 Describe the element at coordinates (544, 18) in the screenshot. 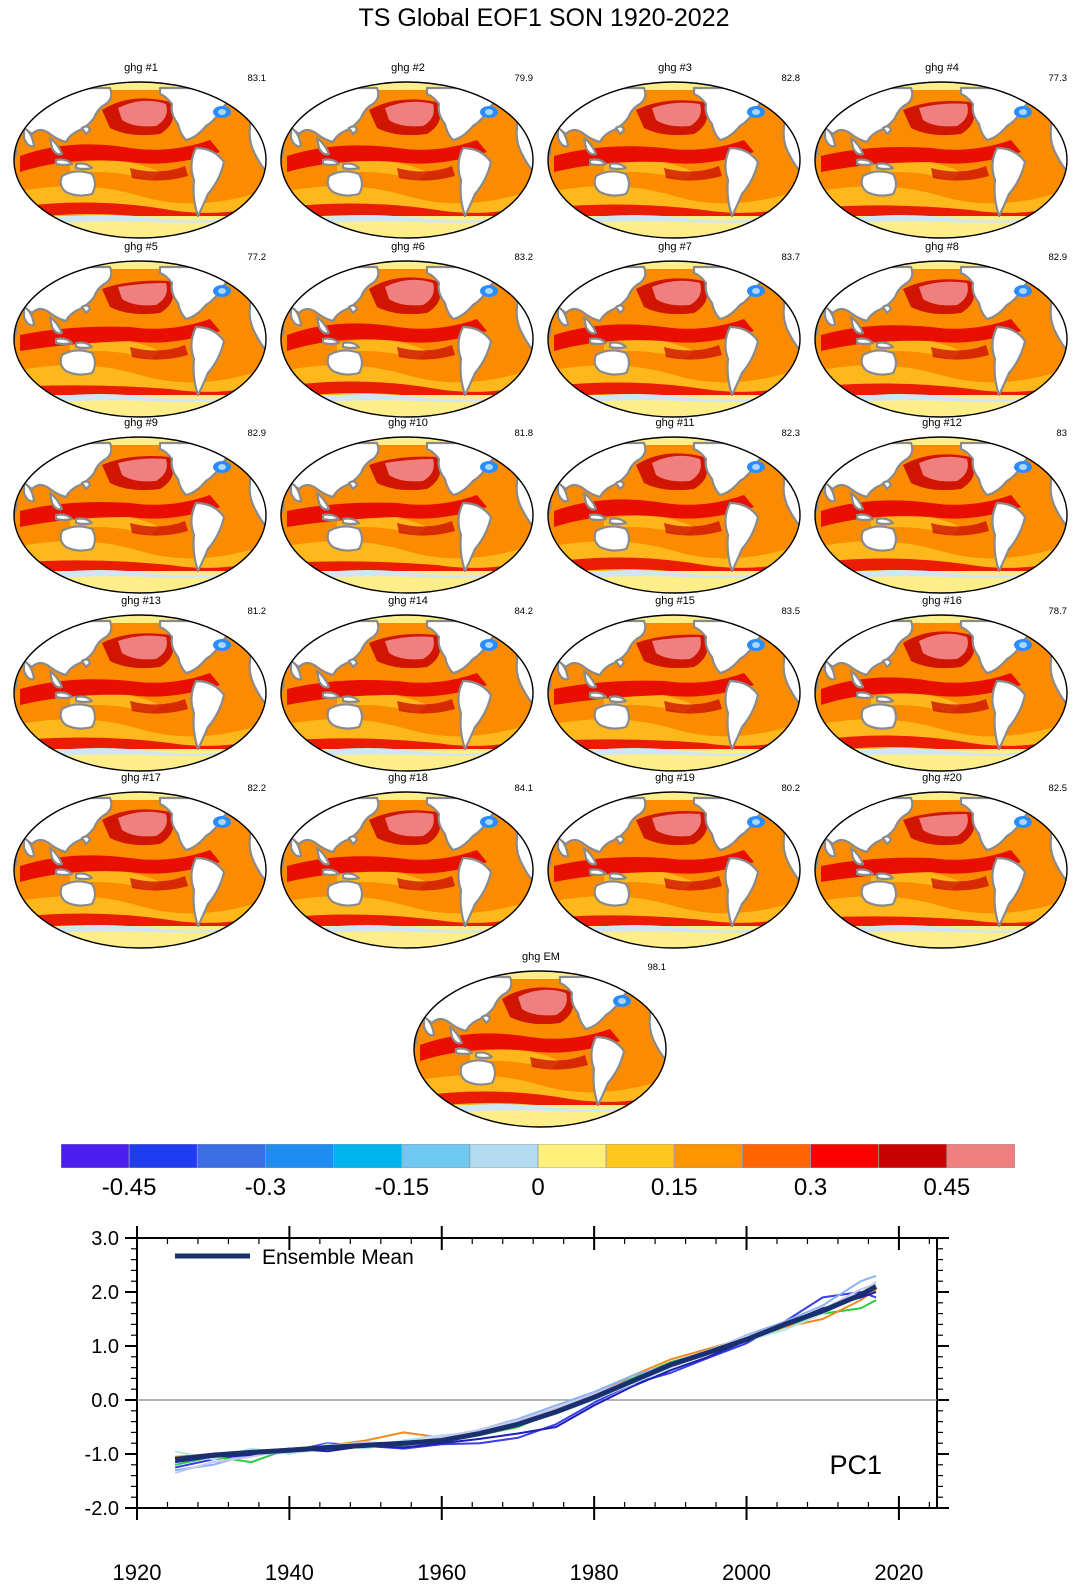

I see `chart-title: TS Global EOF1 SON 1920-2022` at that location.